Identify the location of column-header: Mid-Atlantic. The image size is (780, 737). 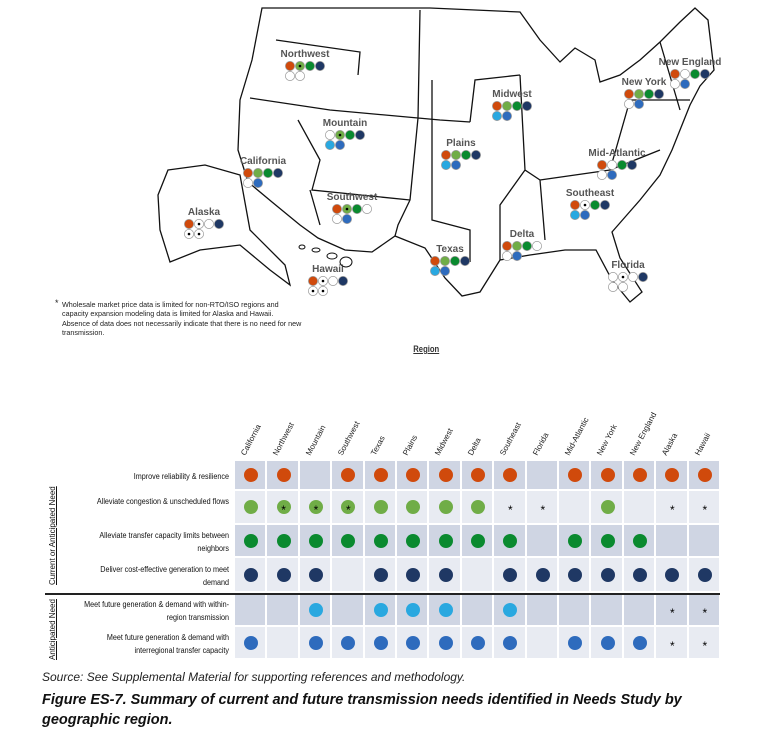
(577, 436).